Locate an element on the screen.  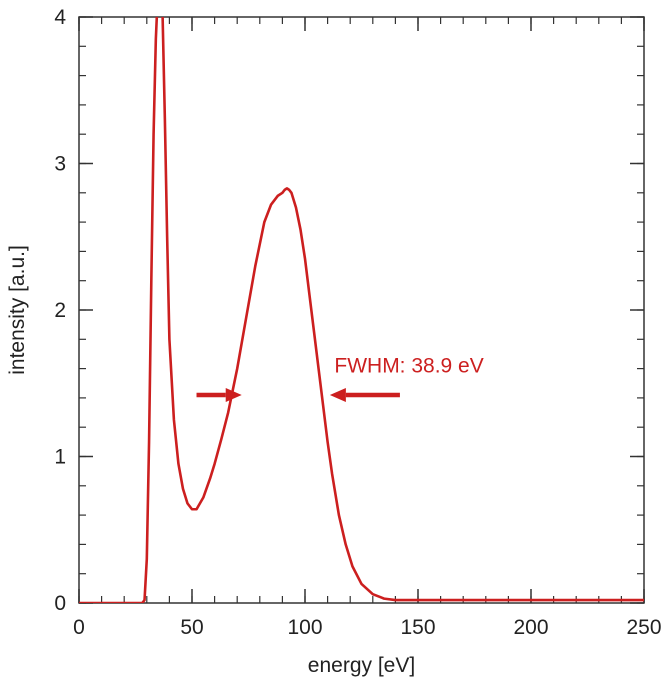
y-tick-label: 1 is located at coordinates (60, 457).